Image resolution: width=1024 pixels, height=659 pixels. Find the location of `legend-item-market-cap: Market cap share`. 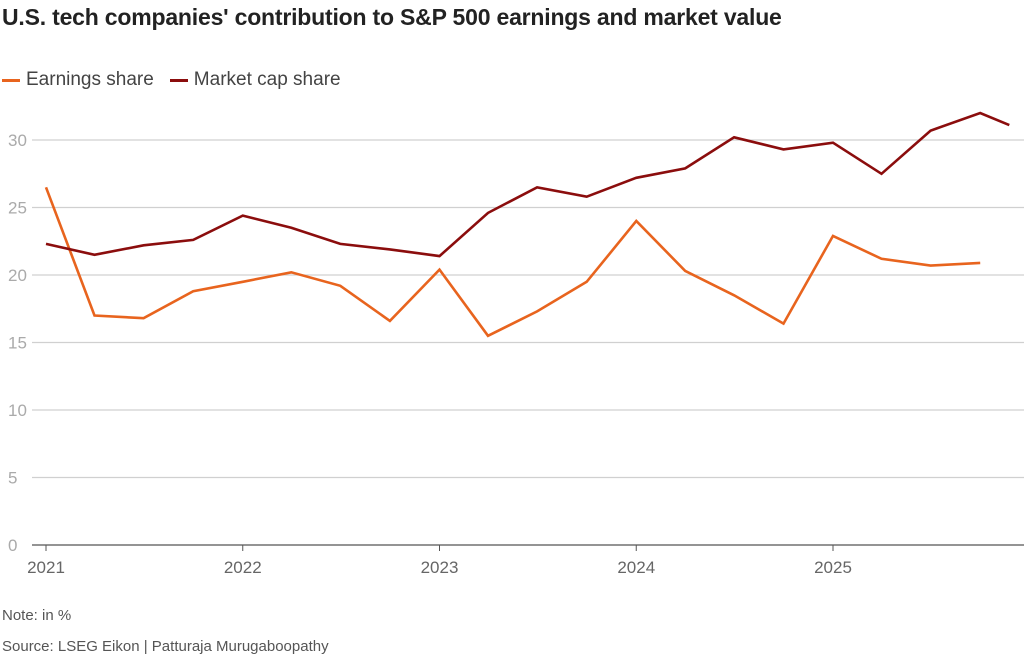

legend-item-market-cap: Market cap share is located at coordinates (255, 80).